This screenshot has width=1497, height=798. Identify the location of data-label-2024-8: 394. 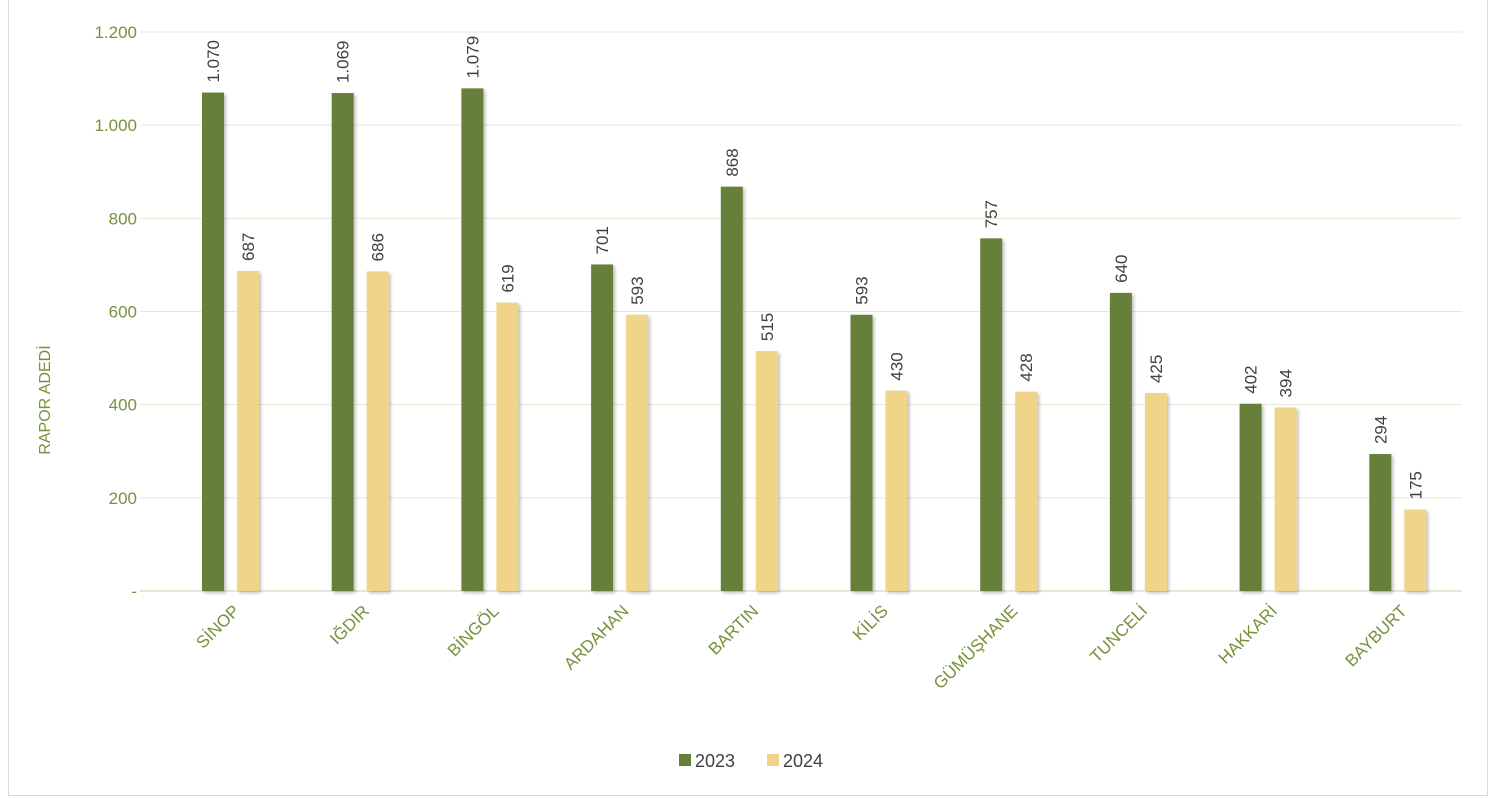
(1286, 383).